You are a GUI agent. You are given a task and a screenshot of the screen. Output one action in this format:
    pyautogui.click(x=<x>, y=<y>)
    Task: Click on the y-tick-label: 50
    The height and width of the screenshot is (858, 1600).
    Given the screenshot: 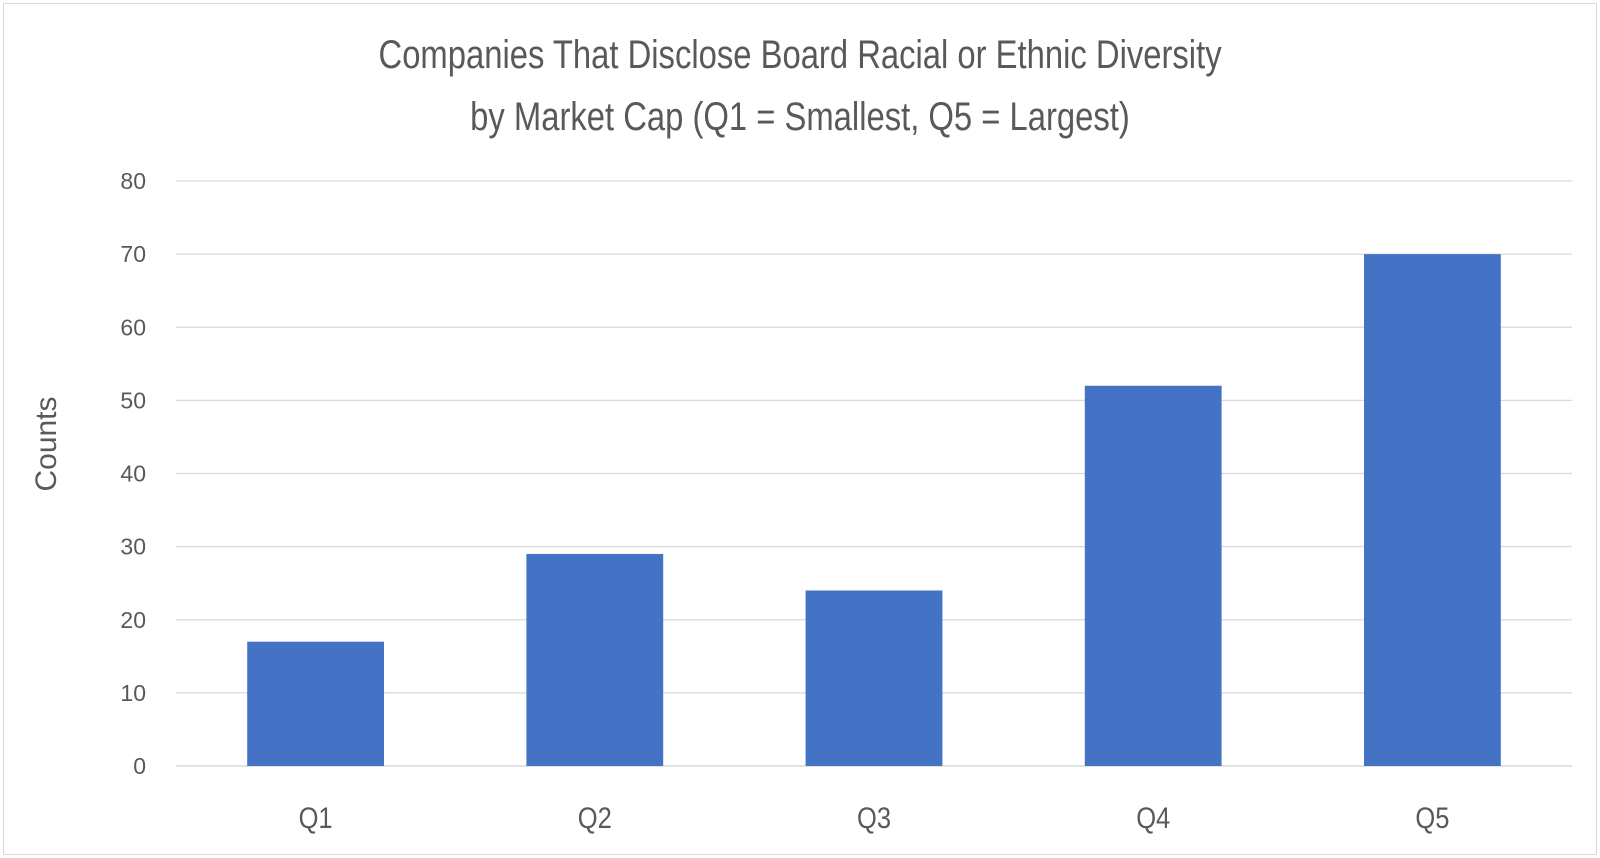 What is the action you would take?
    pyautogui.click(x=133, y=400)
    